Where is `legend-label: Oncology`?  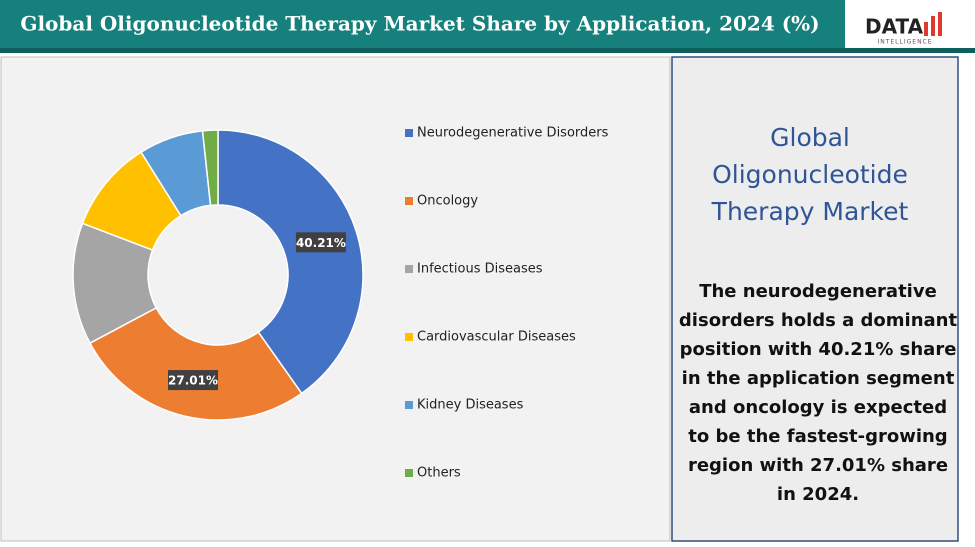
legend-label: Oncology is located at coordinates (447, 201).